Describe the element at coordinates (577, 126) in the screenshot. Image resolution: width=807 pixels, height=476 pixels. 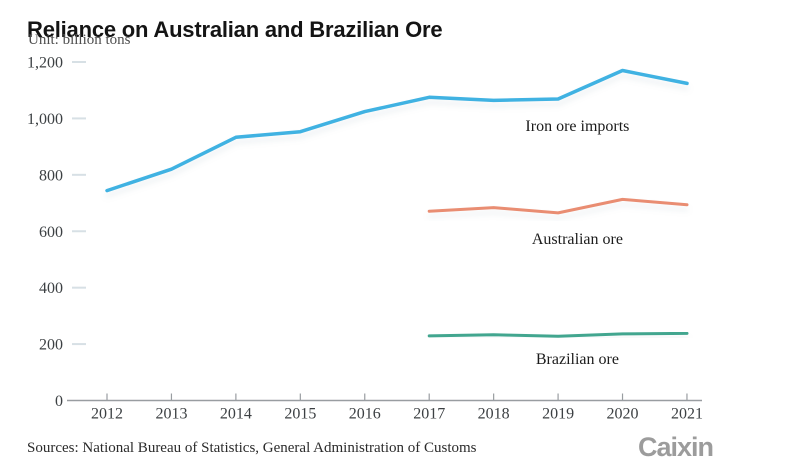
I see `series-label: Iron ore imports` at that location.